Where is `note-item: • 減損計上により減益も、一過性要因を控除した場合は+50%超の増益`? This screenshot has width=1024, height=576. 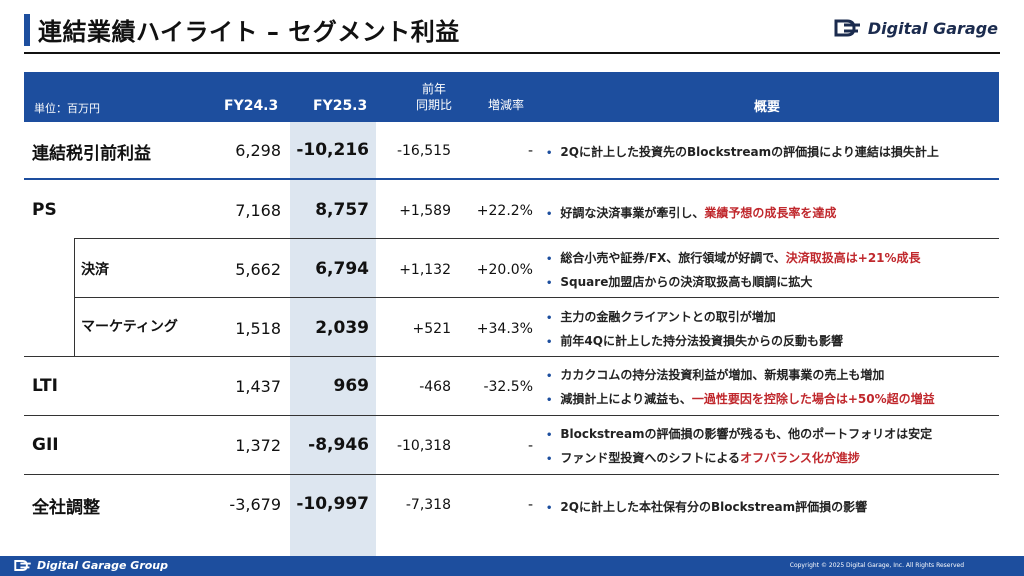 note-item: • 減損計上により減益も、一過性要因を控除した場合は+50%超の増益 is located at coordinates (740, 399).